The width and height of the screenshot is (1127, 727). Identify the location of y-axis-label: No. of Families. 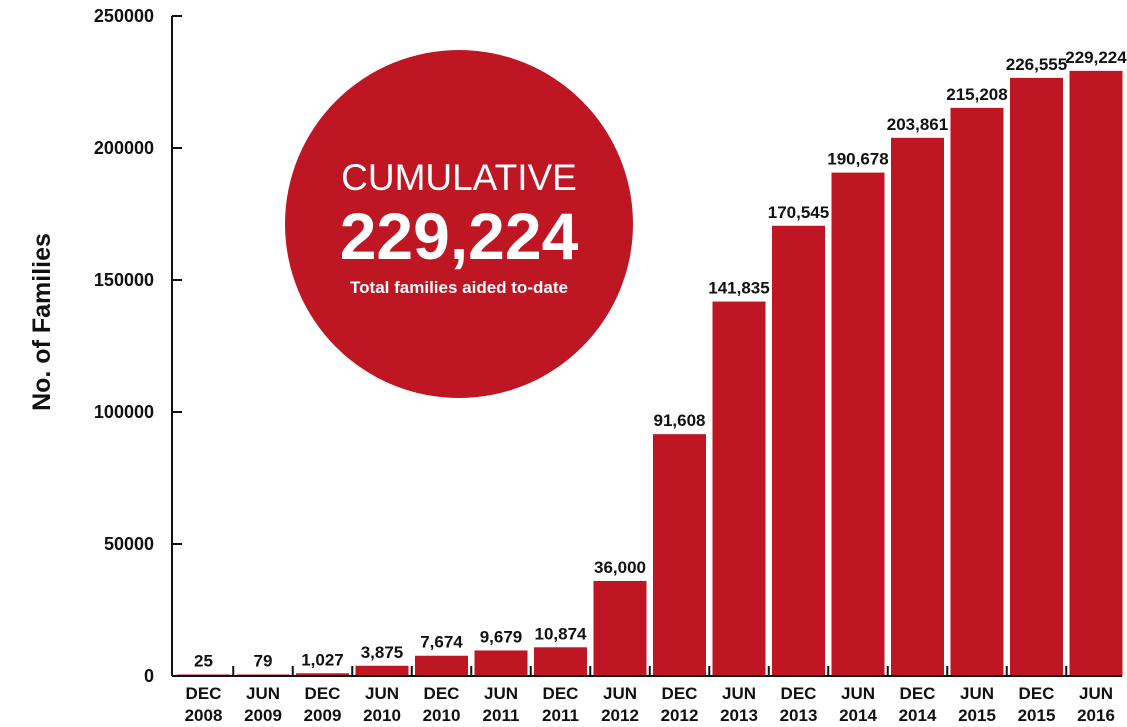
(42, 322).